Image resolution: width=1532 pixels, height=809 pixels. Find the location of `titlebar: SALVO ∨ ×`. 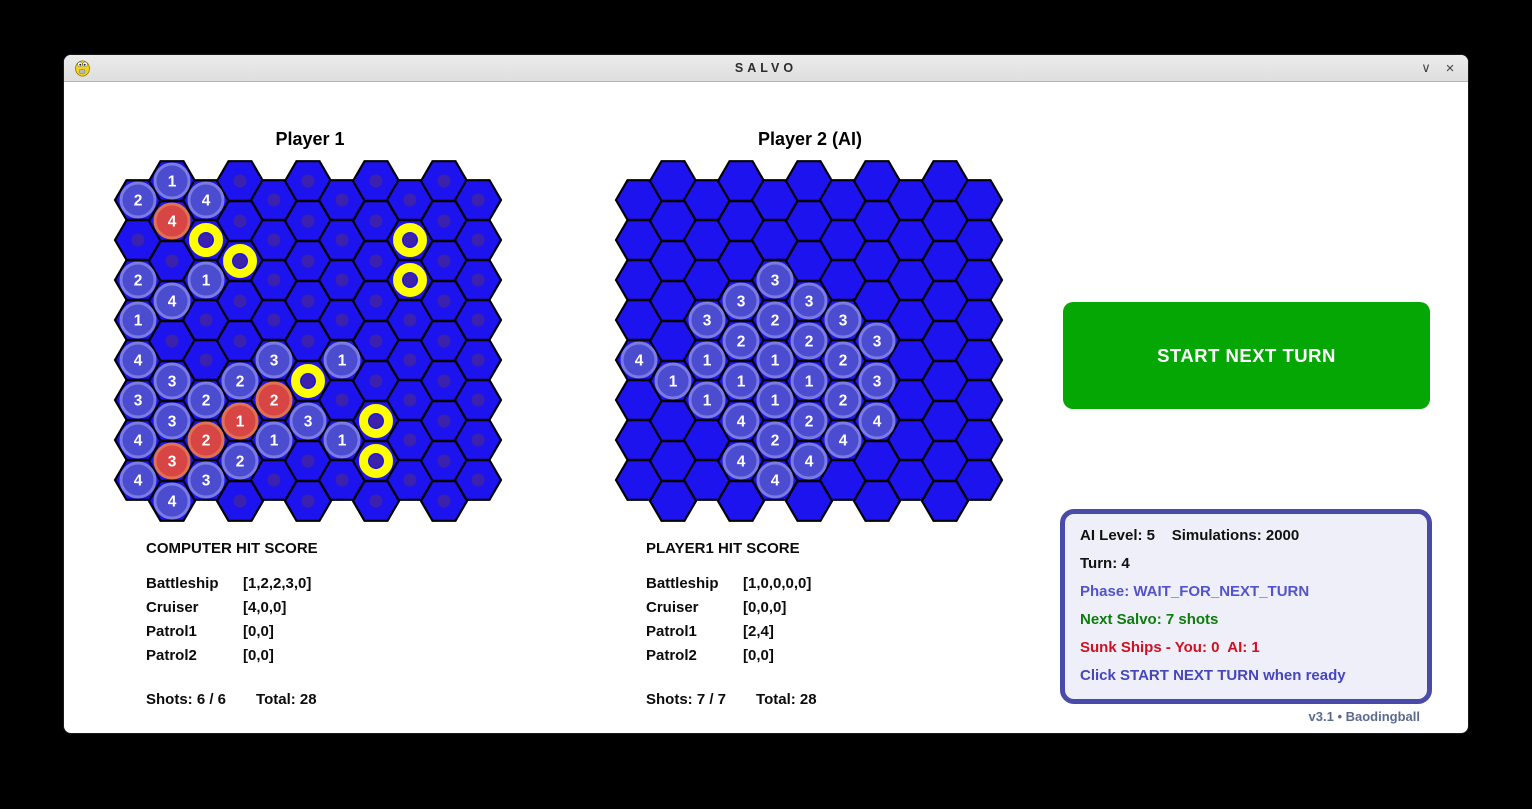

titlebar: SALVO ∨ × is located at coordinates (766, 68).